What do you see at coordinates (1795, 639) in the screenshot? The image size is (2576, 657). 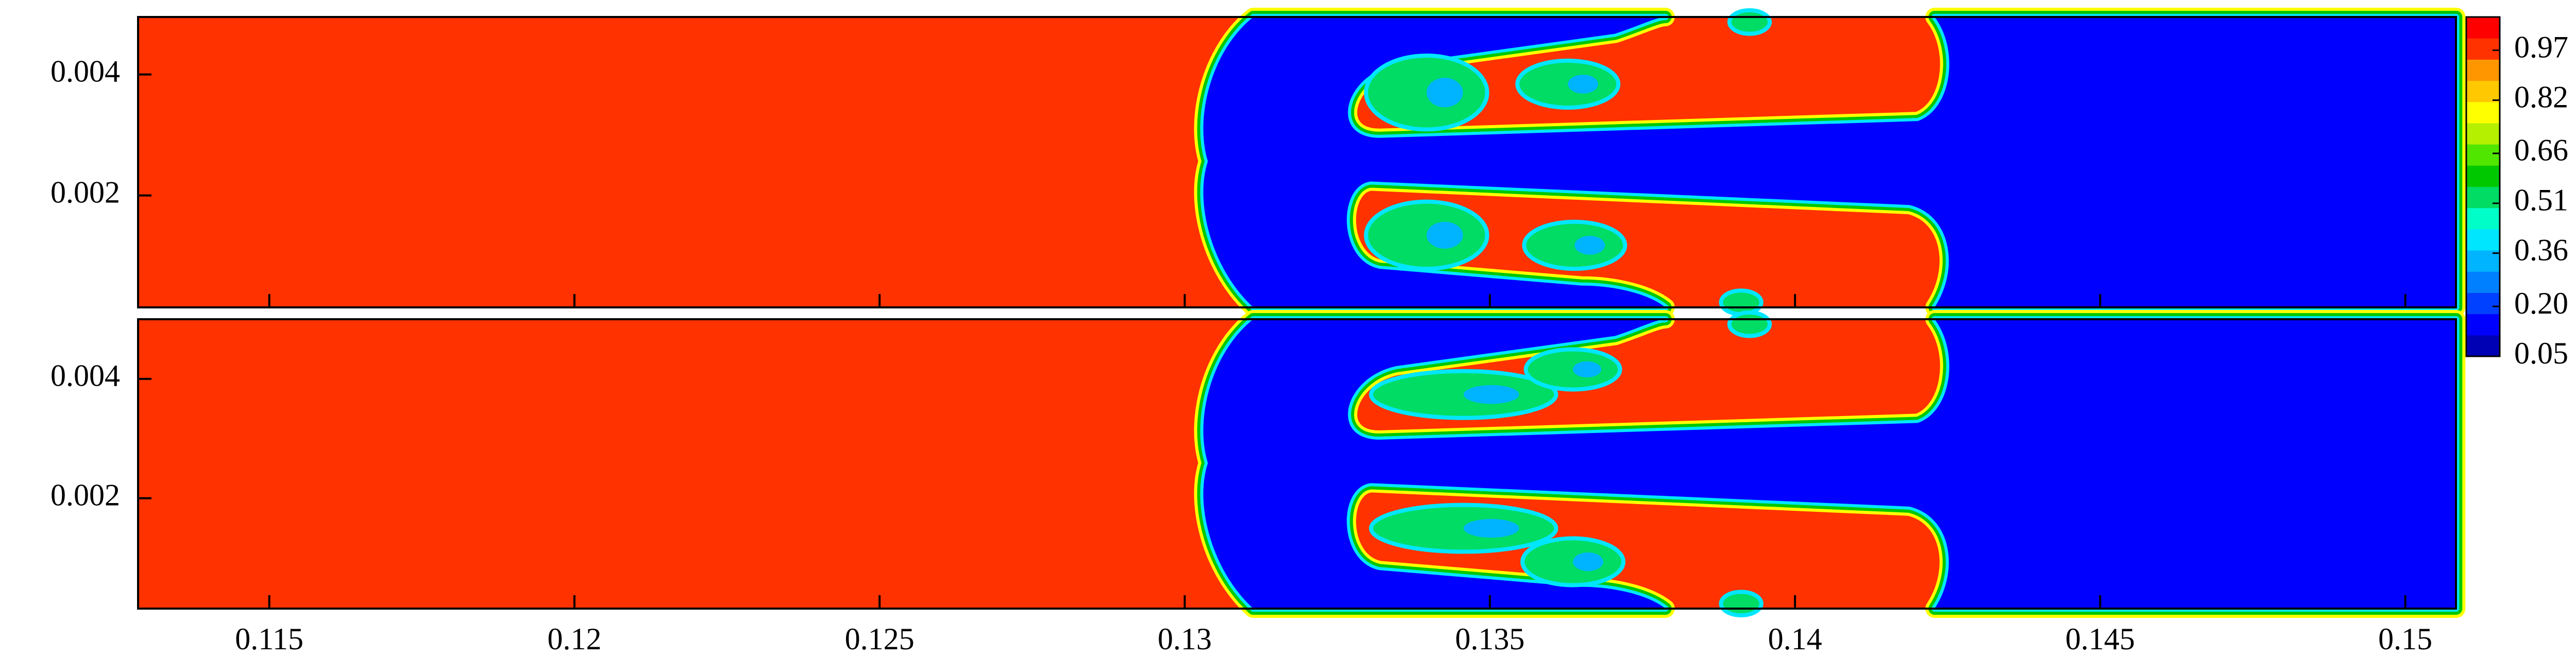 I see `x-tick-label: 0.14` at bounding box center [1795, 639].